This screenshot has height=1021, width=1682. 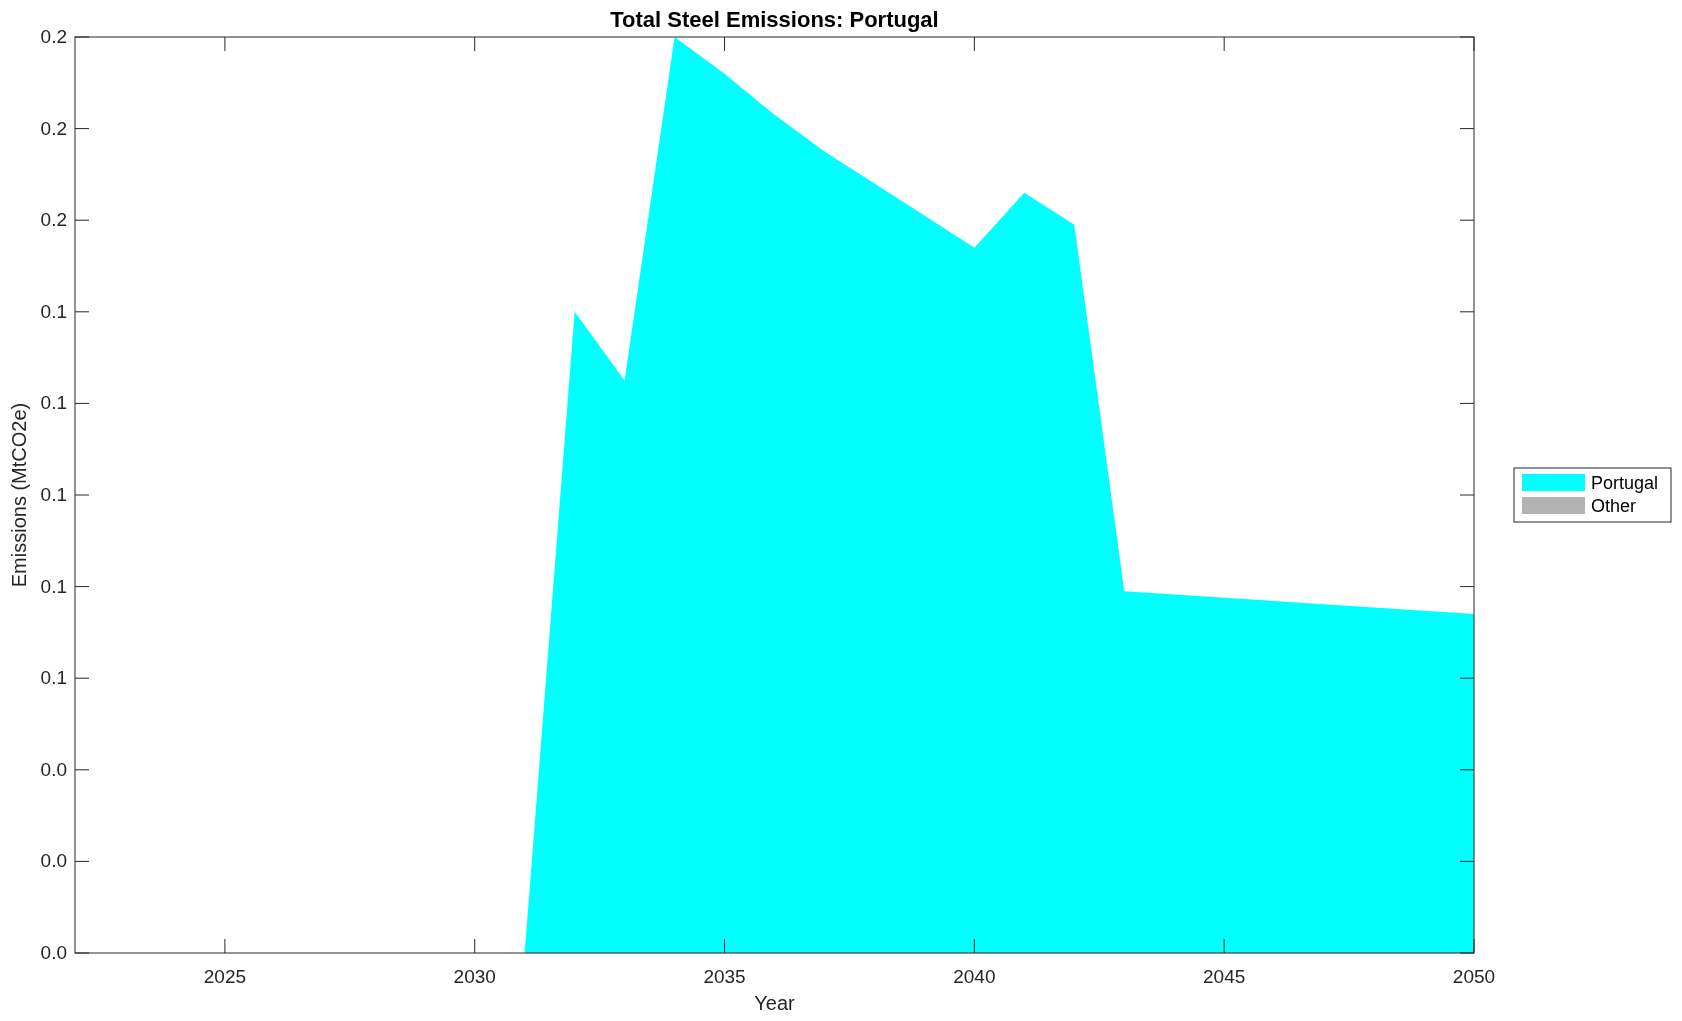 What do you see at coordinates (1614, 506) in the screenshot?
I see `legend-label: Other` at bounding box center [1614, 506].